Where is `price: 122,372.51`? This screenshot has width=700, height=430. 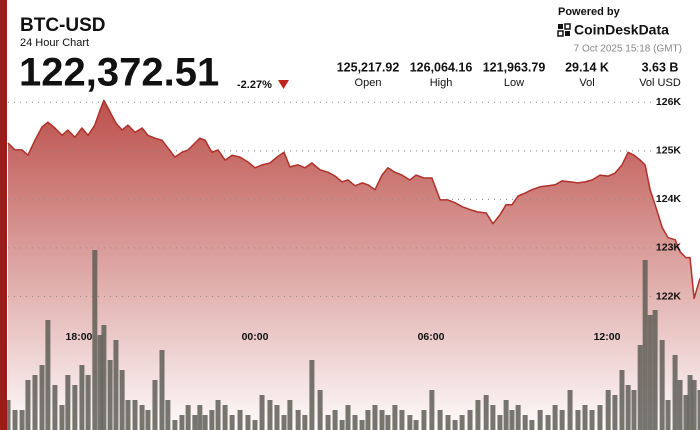 price: 122,372.51 is located at coordinates (119, 73).